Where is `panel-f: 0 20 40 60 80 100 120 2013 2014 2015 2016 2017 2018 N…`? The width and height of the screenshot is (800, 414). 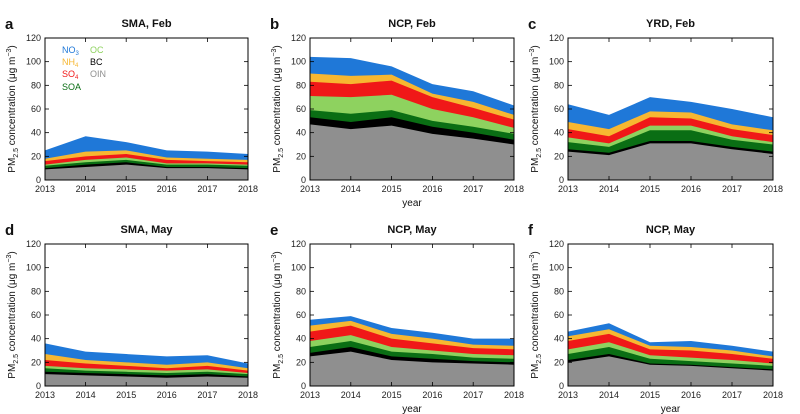 panel-f: 0 20 40 60 80 100 120 2013 2014 2015 2016 2017 2018 N… is located at coordinates (655, 318).